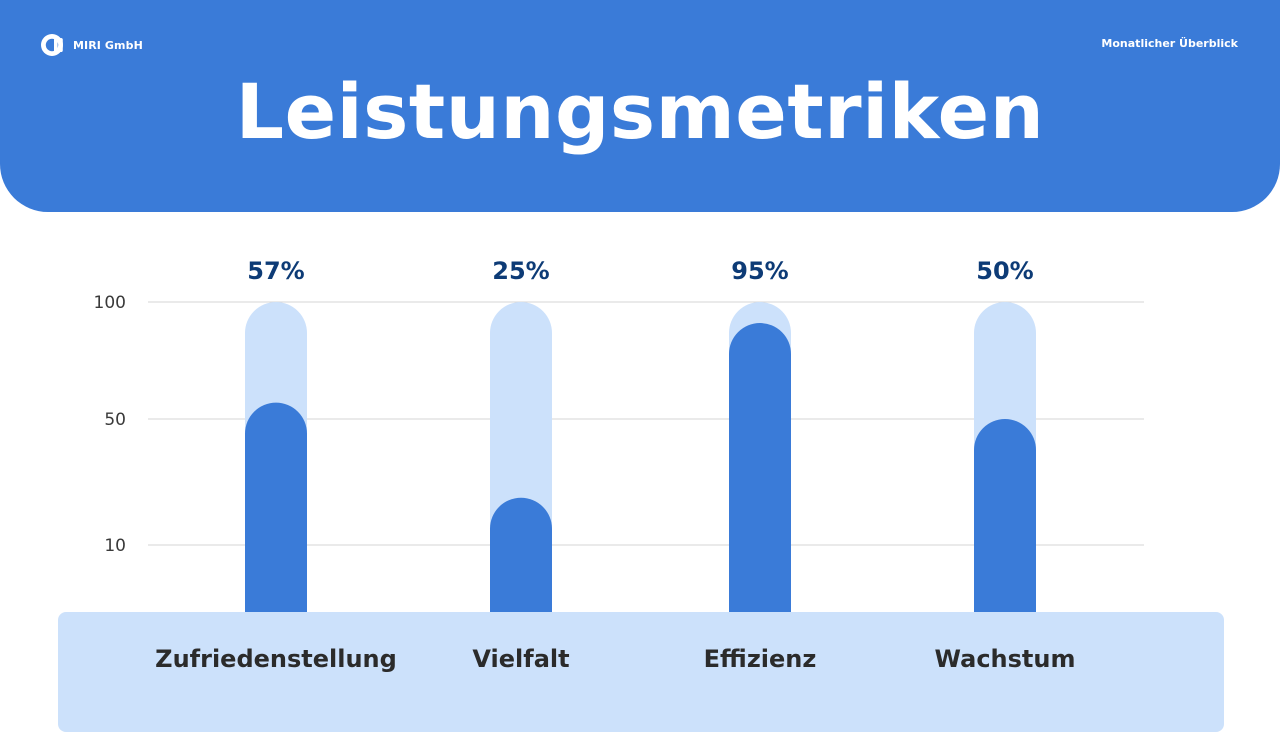 This screenshot has height=732, width=1280. I want to click on y-tick-label: 50, so click(115, 420).